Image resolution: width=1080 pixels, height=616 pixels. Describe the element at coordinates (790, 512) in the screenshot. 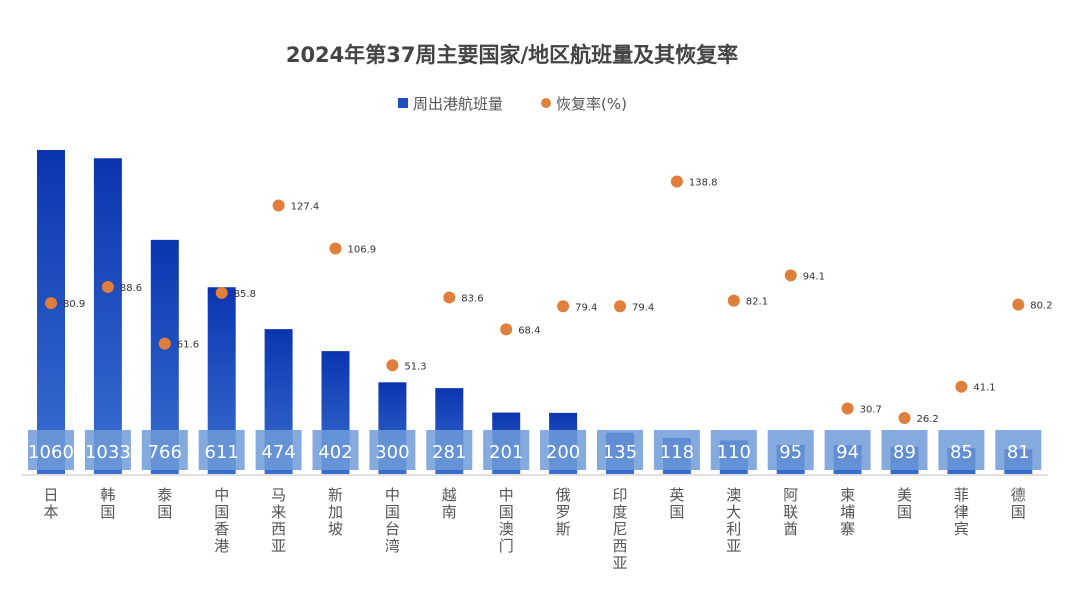

I see `category-label: 阿联酋` at that location.